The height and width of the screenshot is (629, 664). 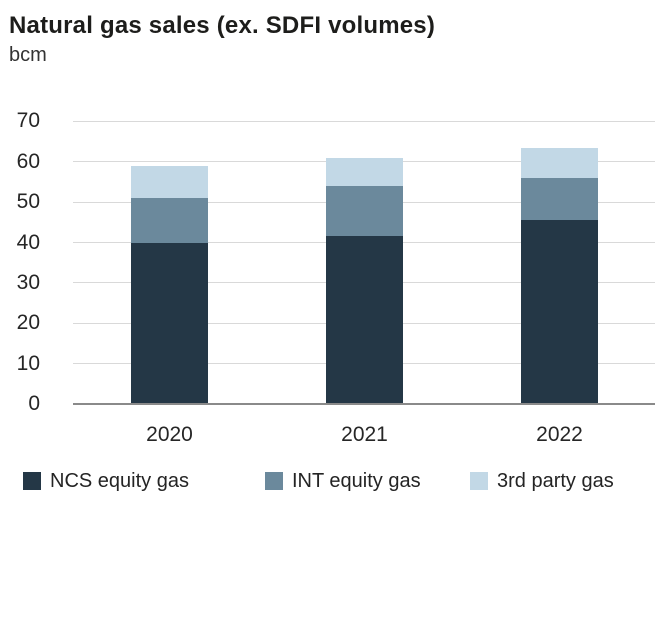 I want to click on y-axis-tick-label: 30, so click(x=28, y=282).